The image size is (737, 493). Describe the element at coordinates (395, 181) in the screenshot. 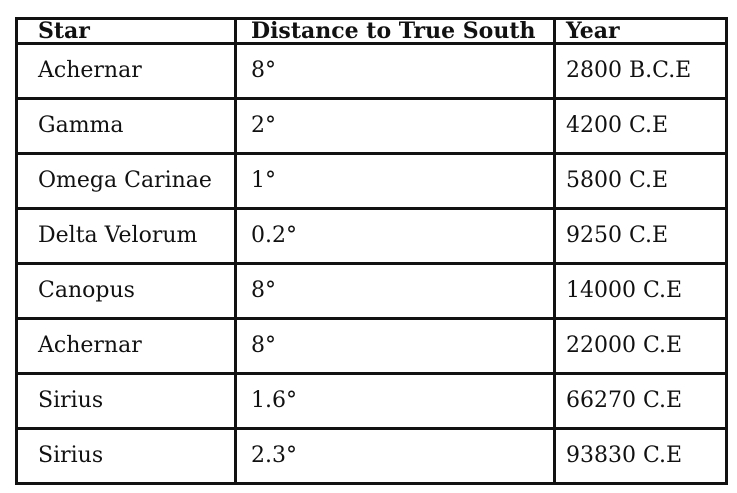

I see `cell-distance: 1°` at that location.